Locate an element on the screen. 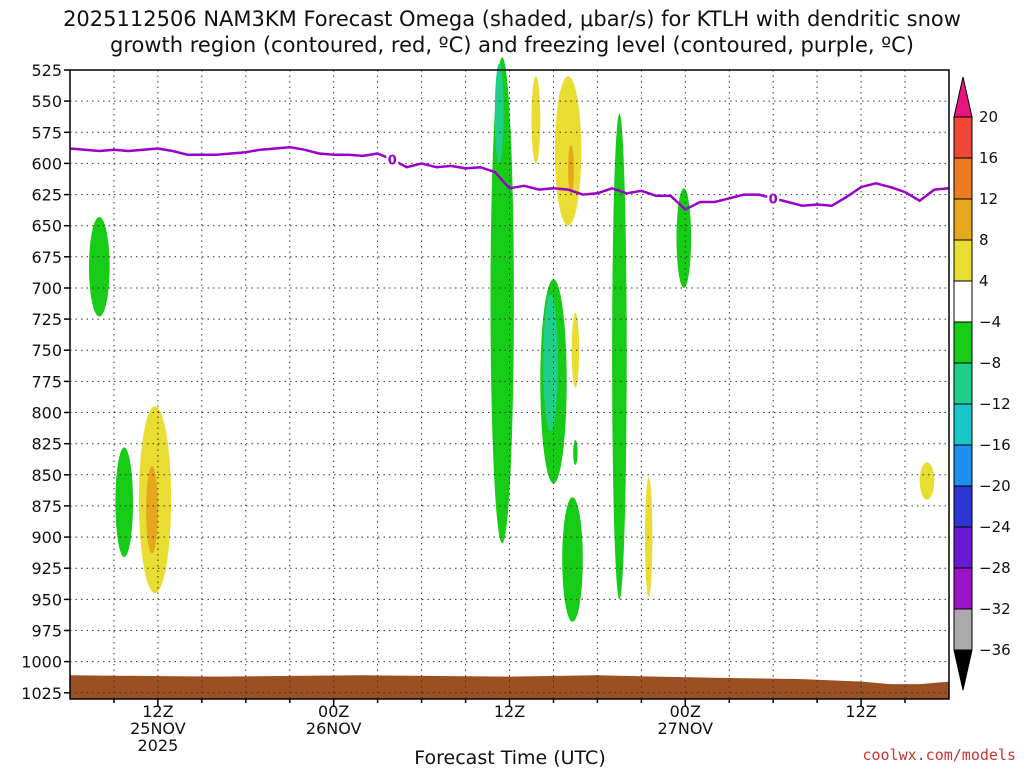  y-tick-label-950: 950 is located at coordinates (46, 599).